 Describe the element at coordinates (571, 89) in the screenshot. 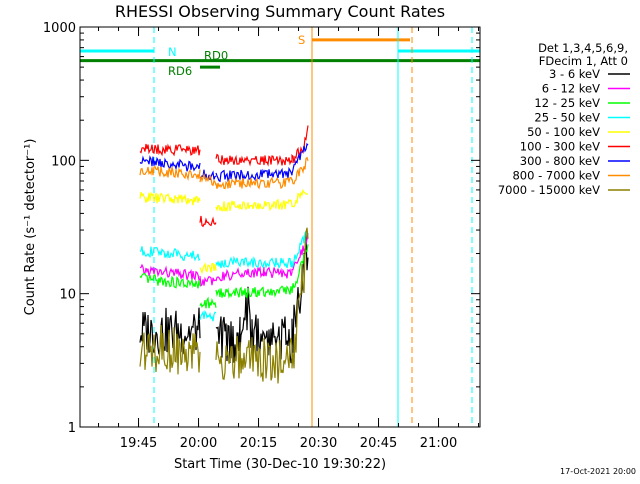

I see `legend-entry: 6 - 12 keV` at that location.